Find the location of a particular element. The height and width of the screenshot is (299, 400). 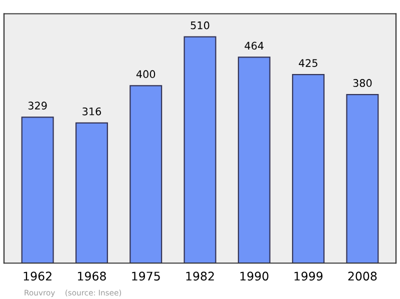

x-tick-label: 1962 is located at coordinates (38, 276).